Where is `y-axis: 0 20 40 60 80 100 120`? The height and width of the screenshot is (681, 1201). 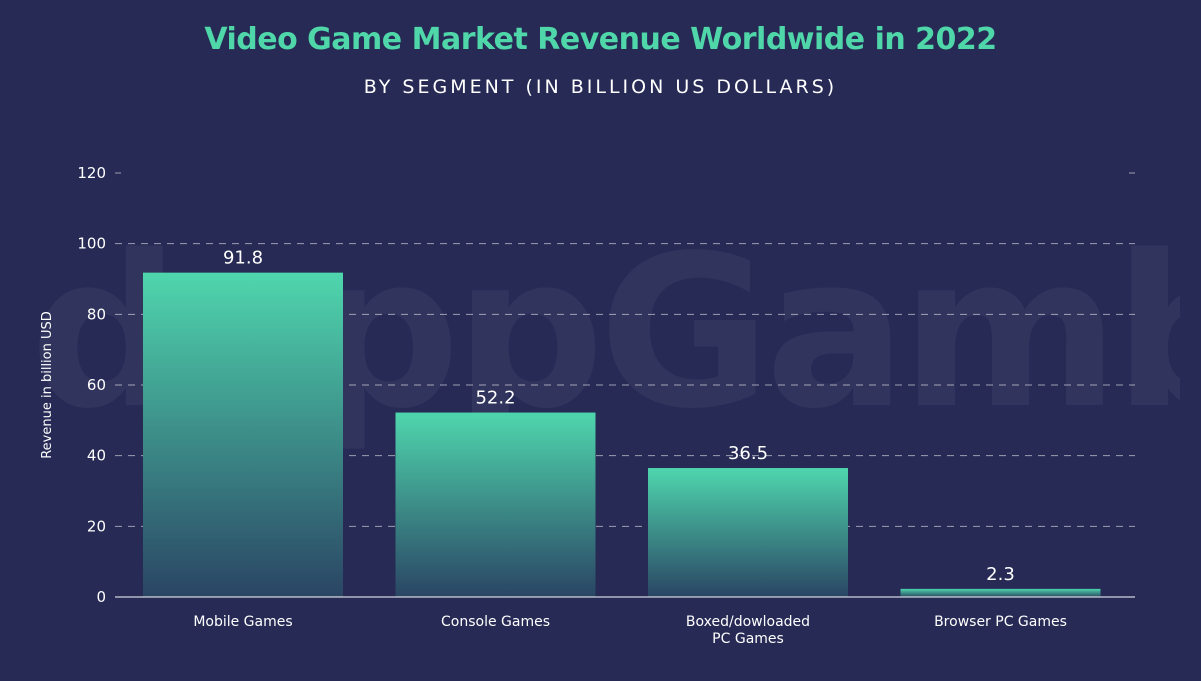 y-axis: 0 20 40 60 80 100 120 is located at coordinates (91, 385).